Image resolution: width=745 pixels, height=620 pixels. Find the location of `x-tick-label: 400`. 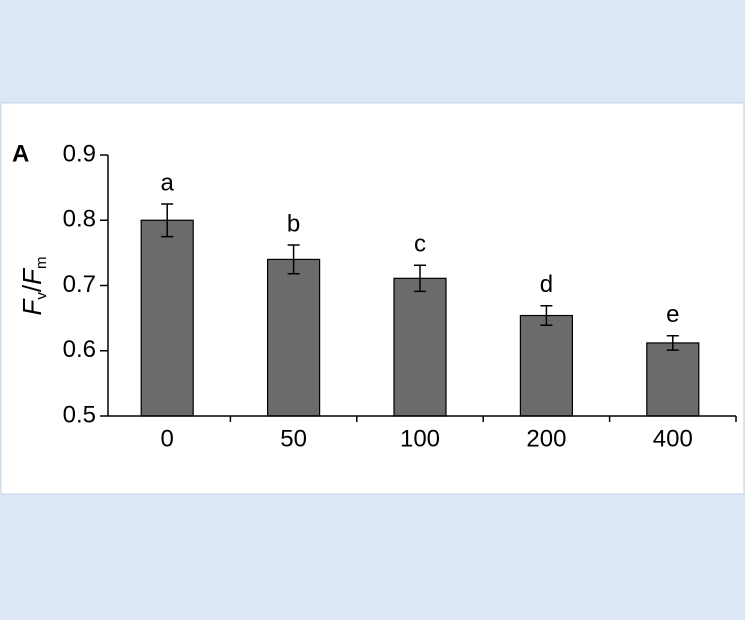

x-tick-label: 400 is located at coordinates (673, 438).